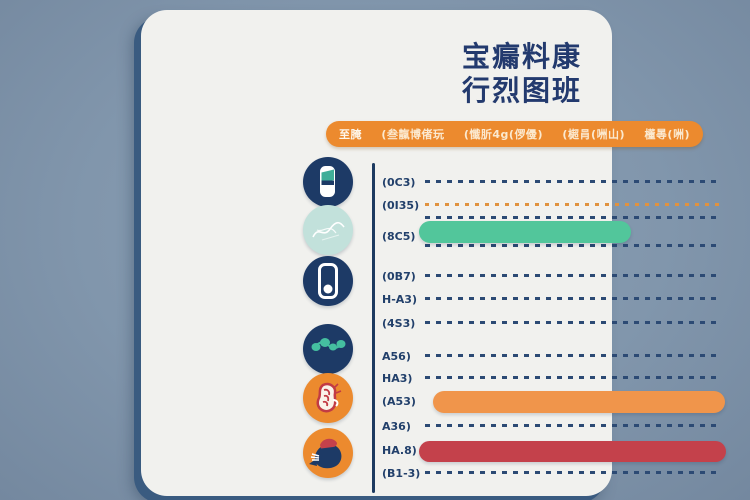 The image size is (750, 500). I want to click on test-tube-icon, so click(328, 182).